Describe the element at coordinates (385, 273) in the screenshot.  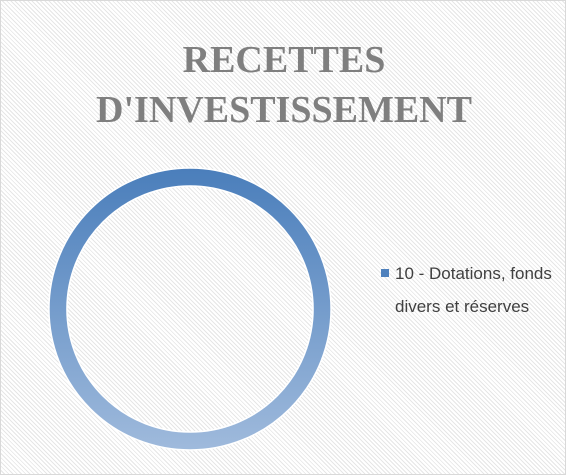
I see `legend-swatch` at that location.